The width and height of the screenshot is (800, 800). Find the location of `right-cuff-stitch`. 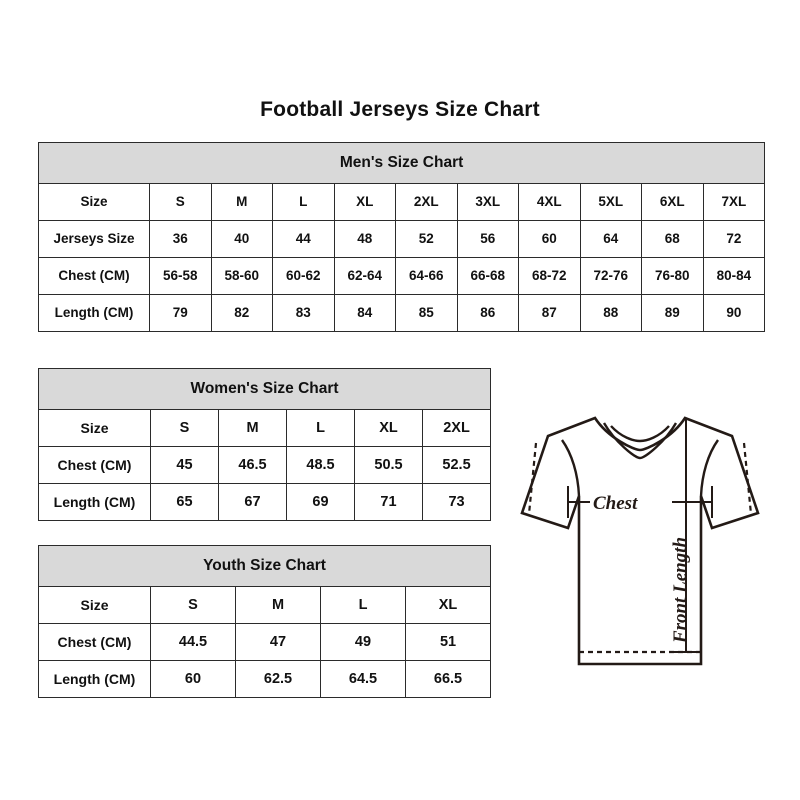

right-cuff-stitch is located at coordinates (747, 478).